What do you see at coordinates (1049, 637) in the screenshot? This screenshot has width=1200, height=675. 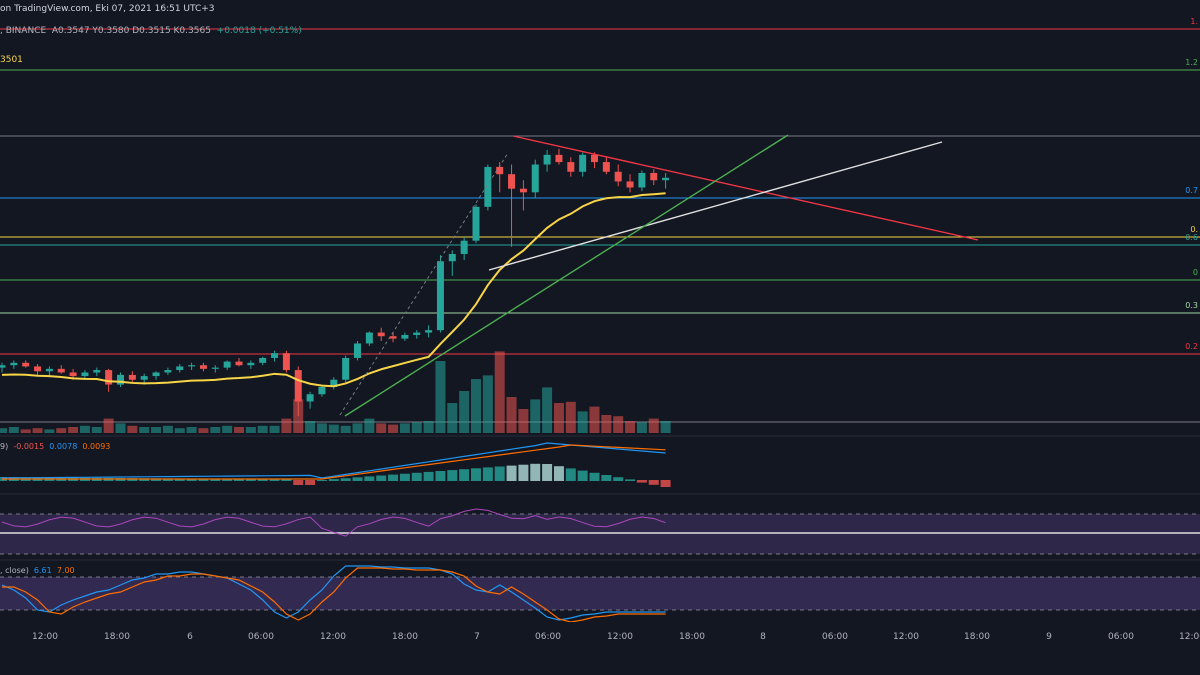 I see `time-tick: 9` at bounding box center [1049, 637].